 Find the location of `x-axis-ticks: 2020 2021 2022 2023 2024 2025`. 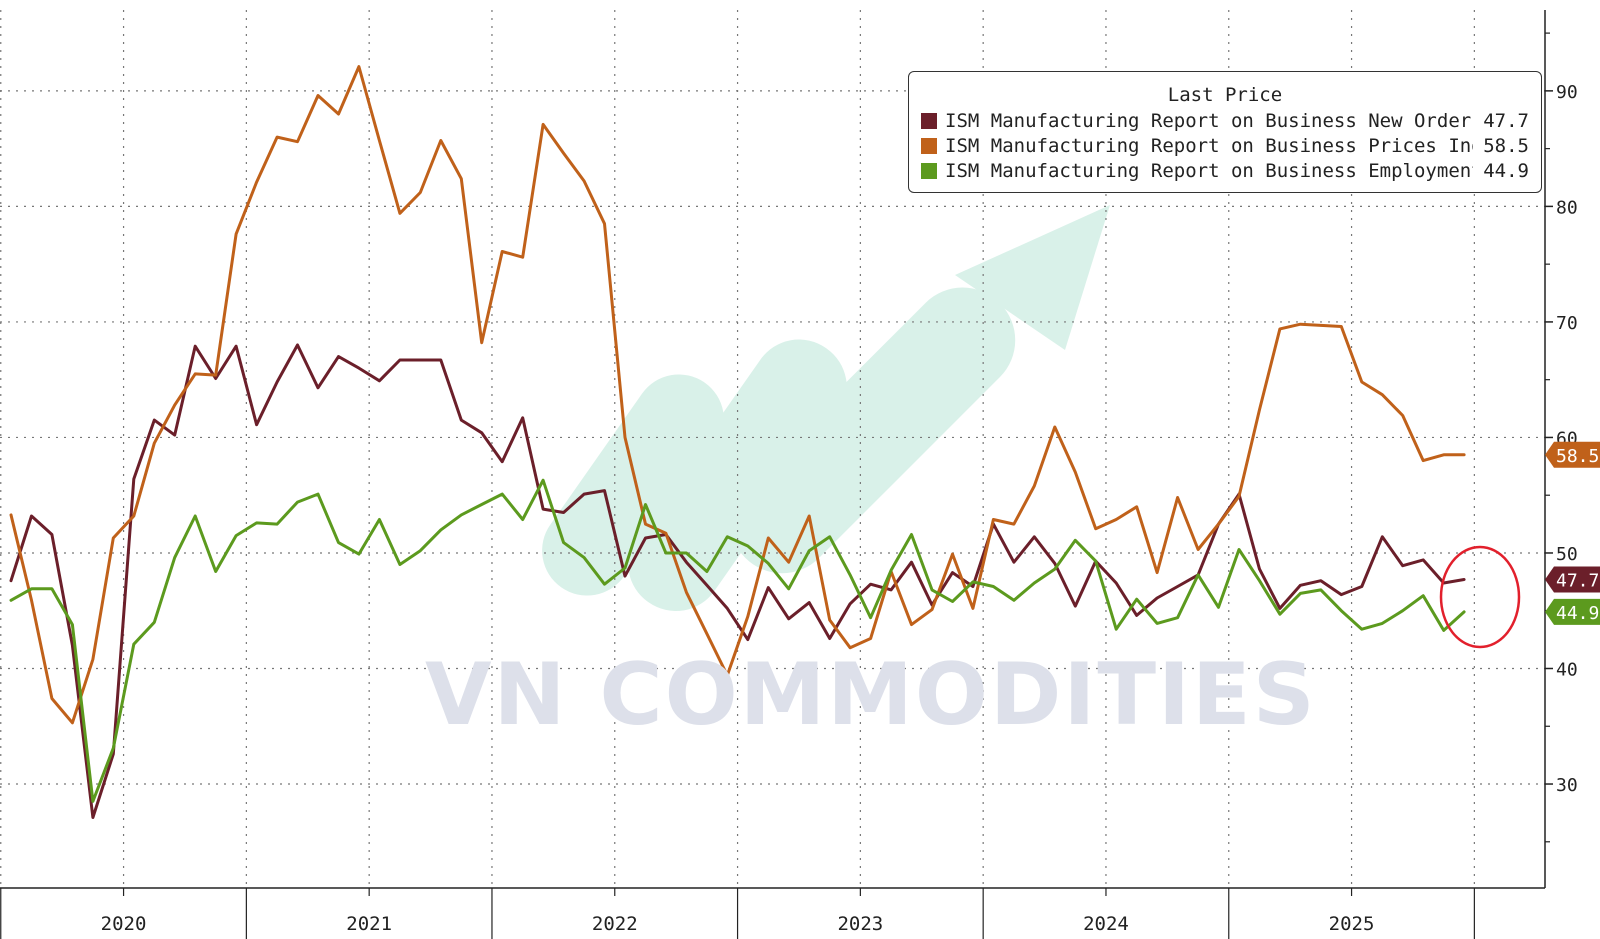

x-axis-ticks: 2020 2021 2022 2023 2024 2025 is located at coordinates (737, 913).